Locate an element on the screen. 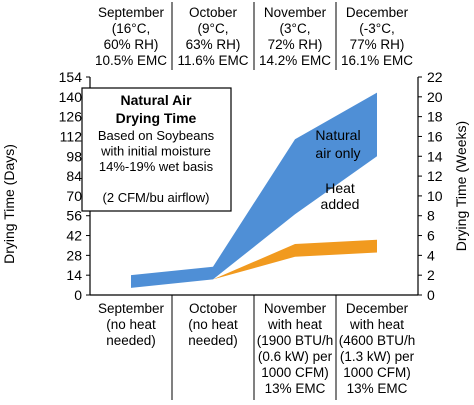  y-tick-label: 42 is located at coordinates (74, 236).